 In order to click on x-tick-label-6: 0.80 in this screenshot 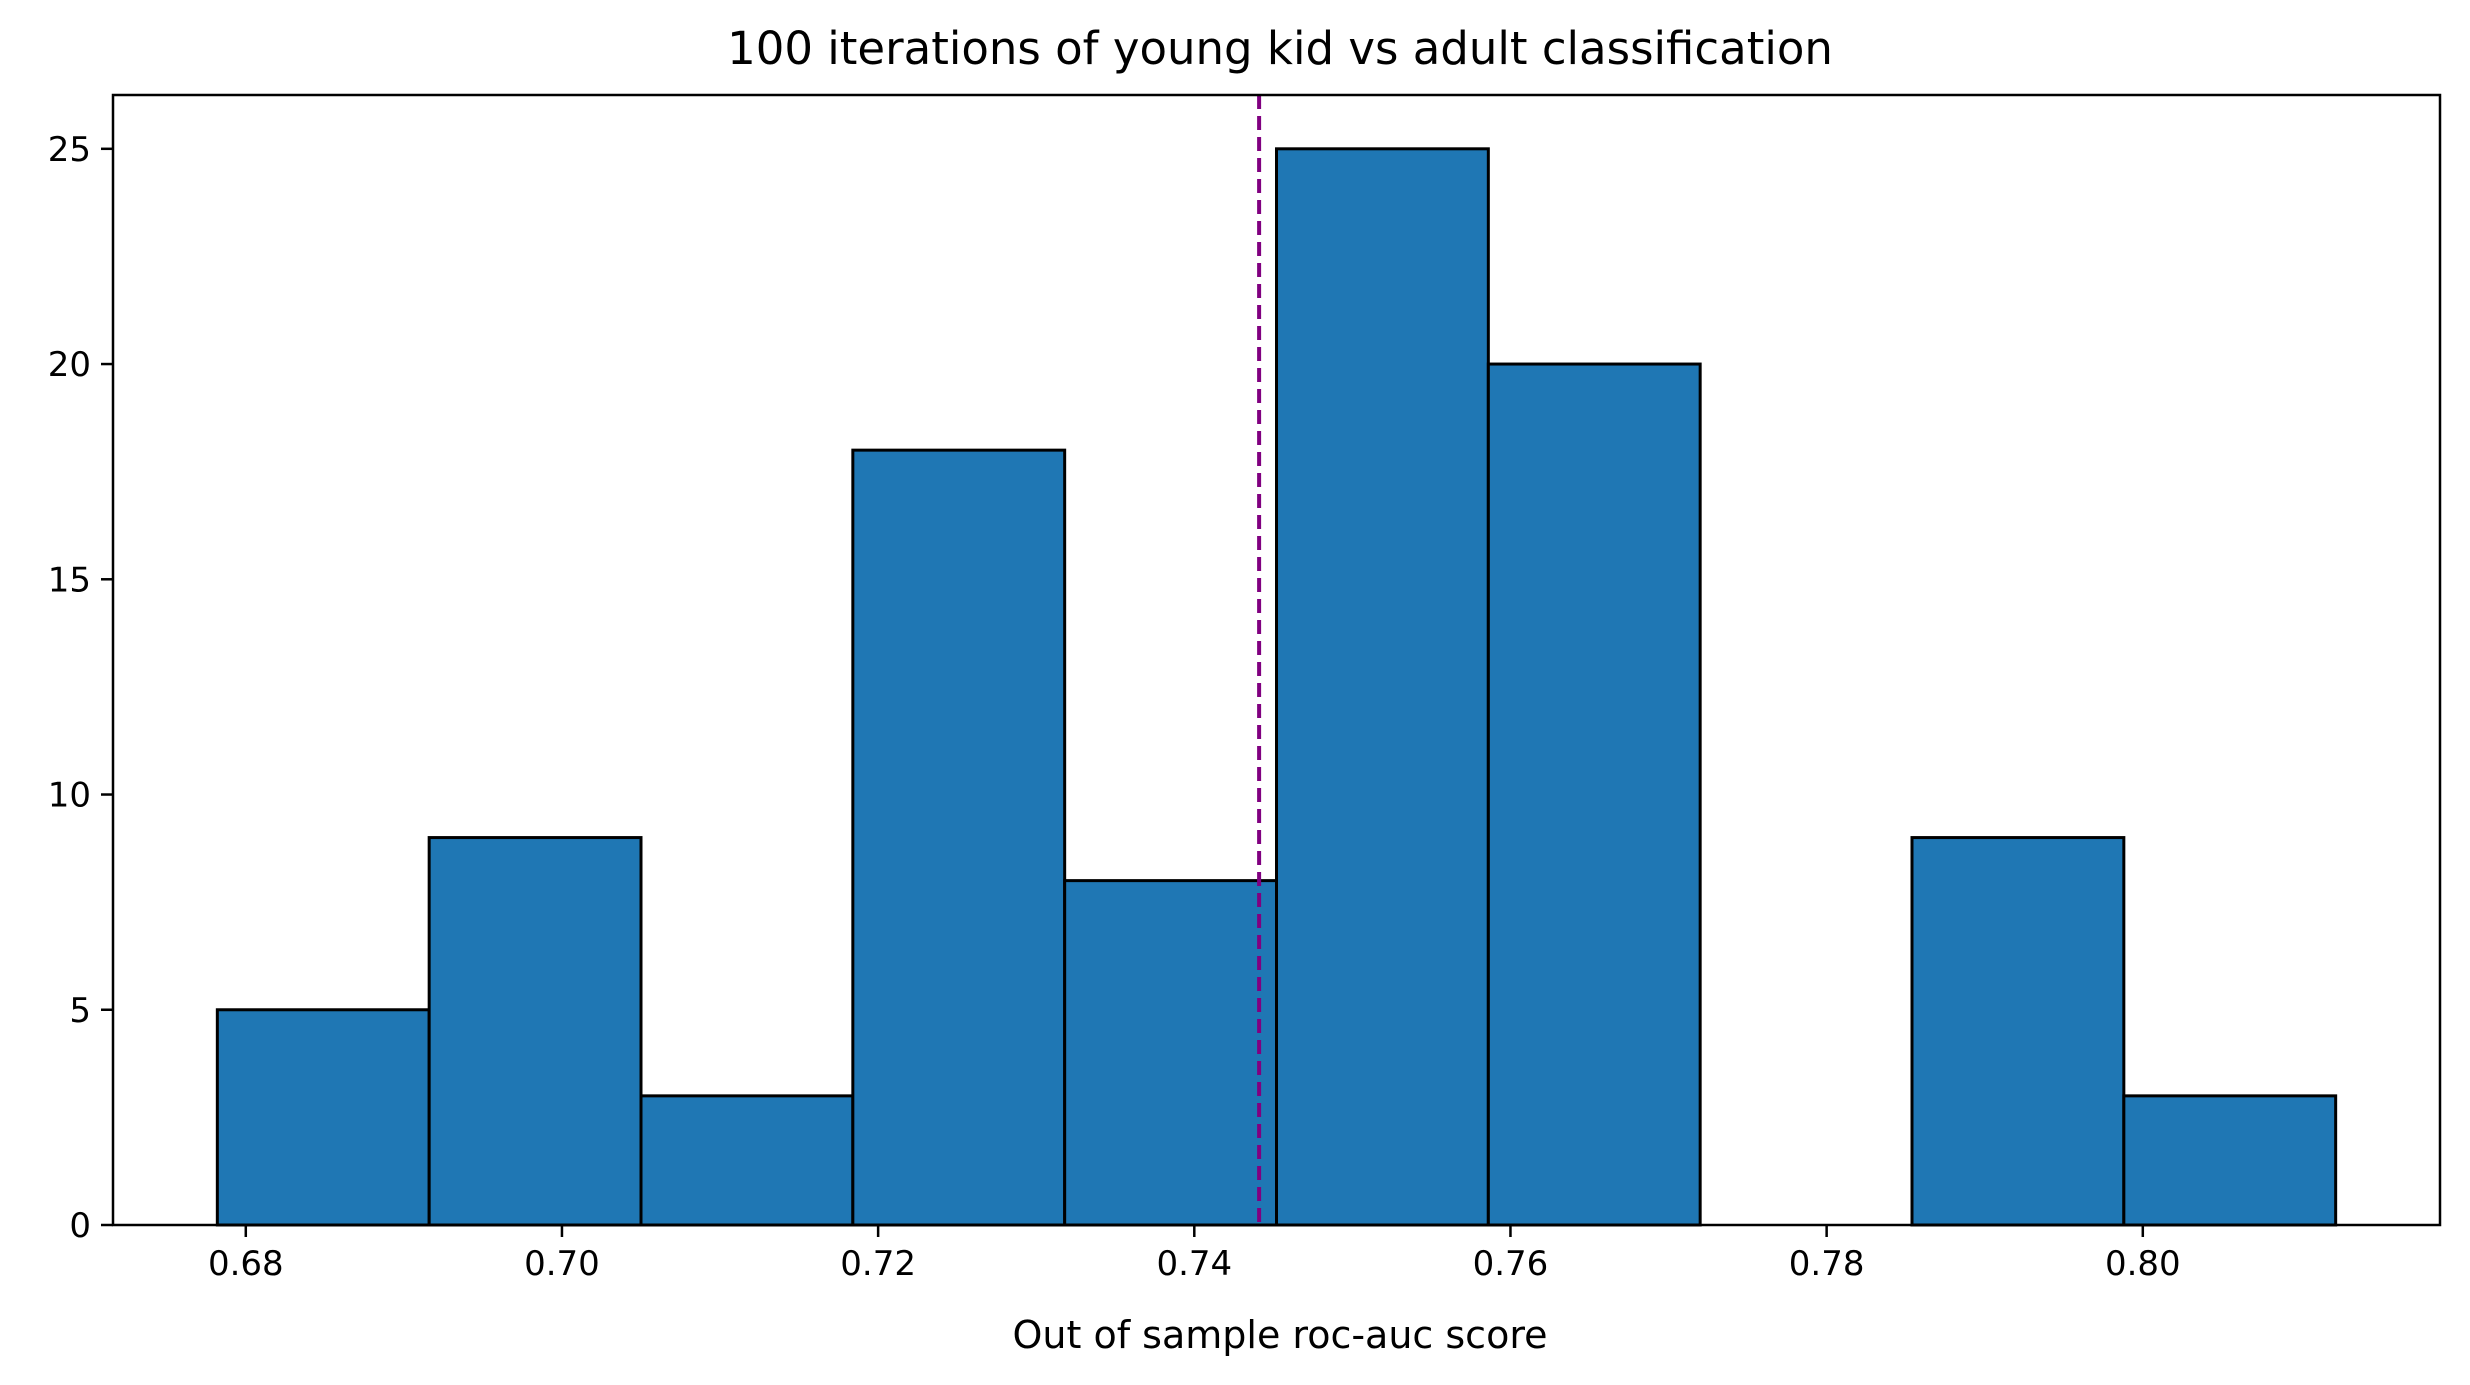, I will do `click(2143, 1264)`.